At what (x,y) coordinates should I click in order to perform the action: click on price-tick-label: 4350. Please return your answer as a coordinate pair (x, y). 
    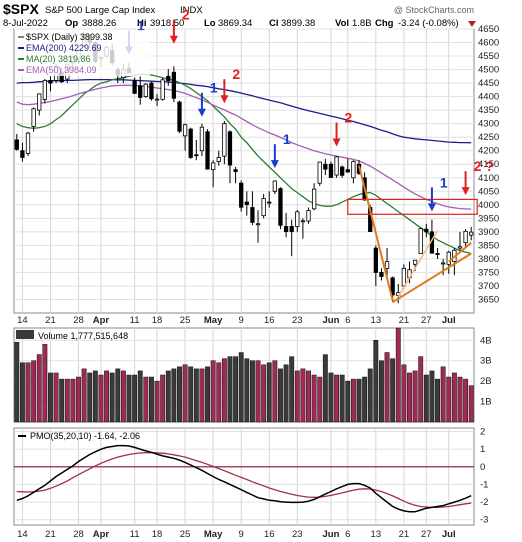
    Looking at the image, I should click on (488, 110).